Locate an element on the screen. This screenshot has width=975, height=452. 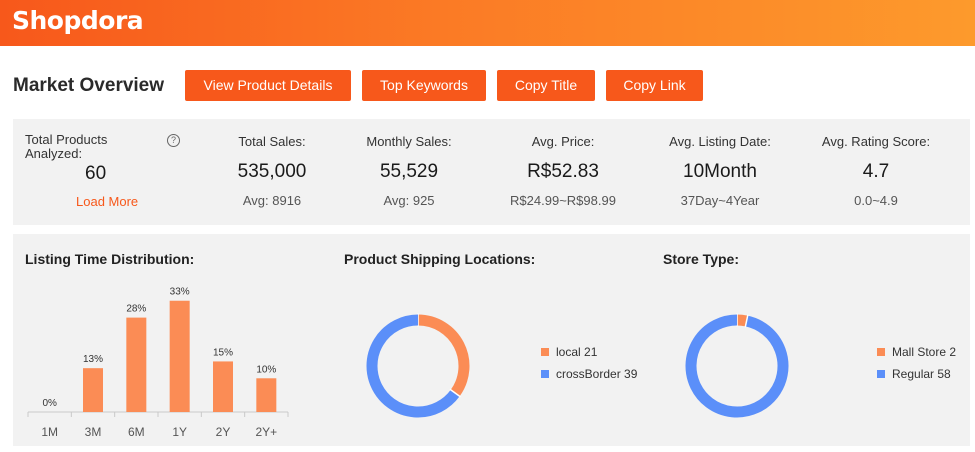
legend-item-local: local 21 is located at coordinates (569, 352).